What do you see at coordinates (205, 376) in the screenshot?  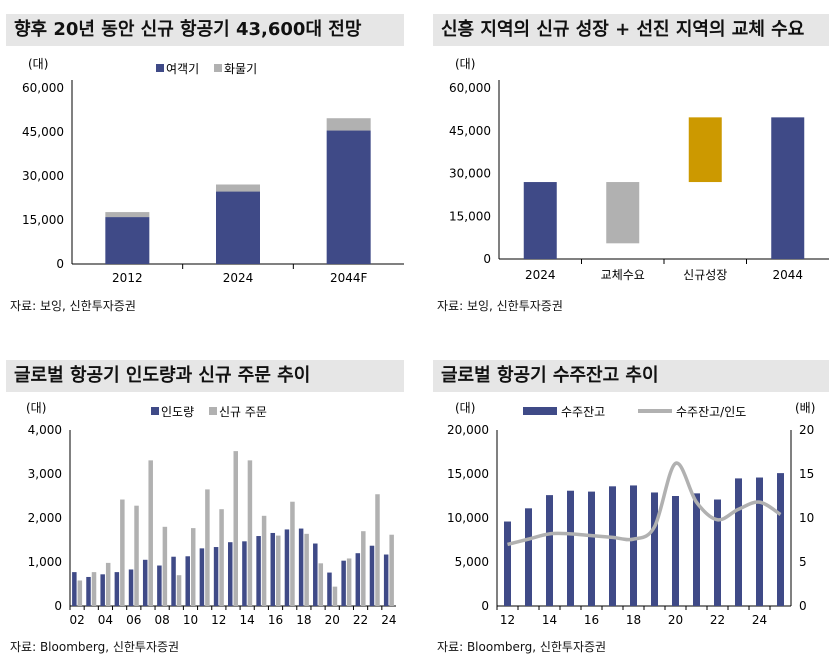 I see `chart-title: 글로벌 항공기 인도량과 신규 주문 추이` at bounding box center [205, 376].